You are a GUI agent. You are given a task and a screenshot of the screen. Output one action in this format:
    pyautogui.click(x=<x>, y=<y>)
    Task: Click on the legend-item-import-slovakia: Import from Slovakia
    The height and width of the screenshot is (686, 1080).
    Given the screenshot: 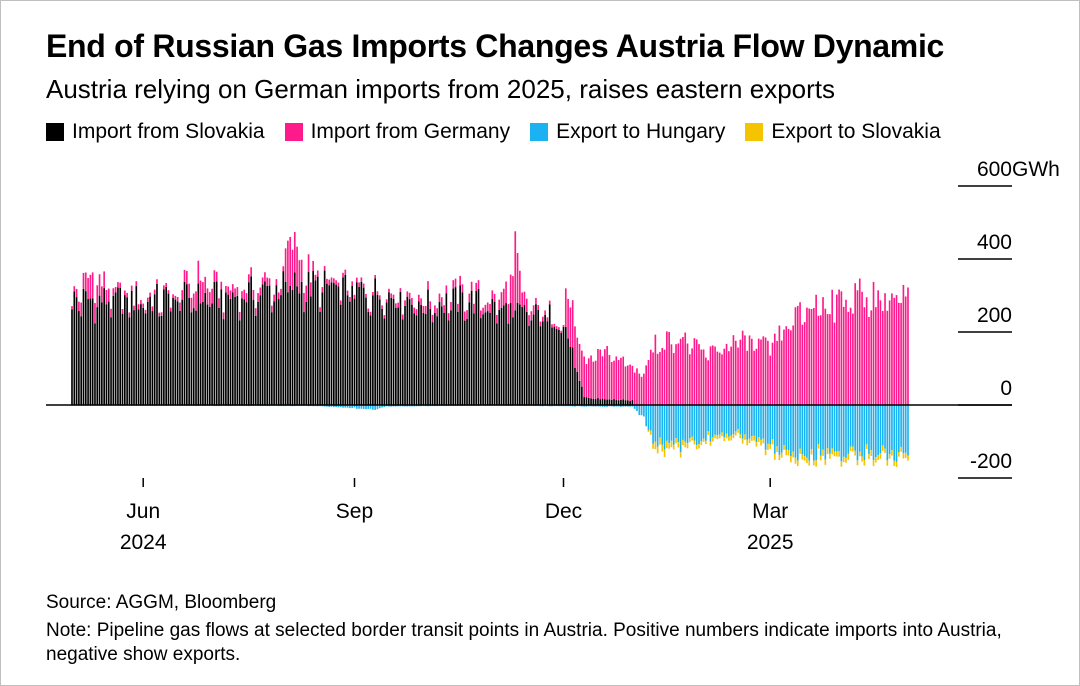 What is the action you would take?
    pyautogui.click(x=155, y=132)
    